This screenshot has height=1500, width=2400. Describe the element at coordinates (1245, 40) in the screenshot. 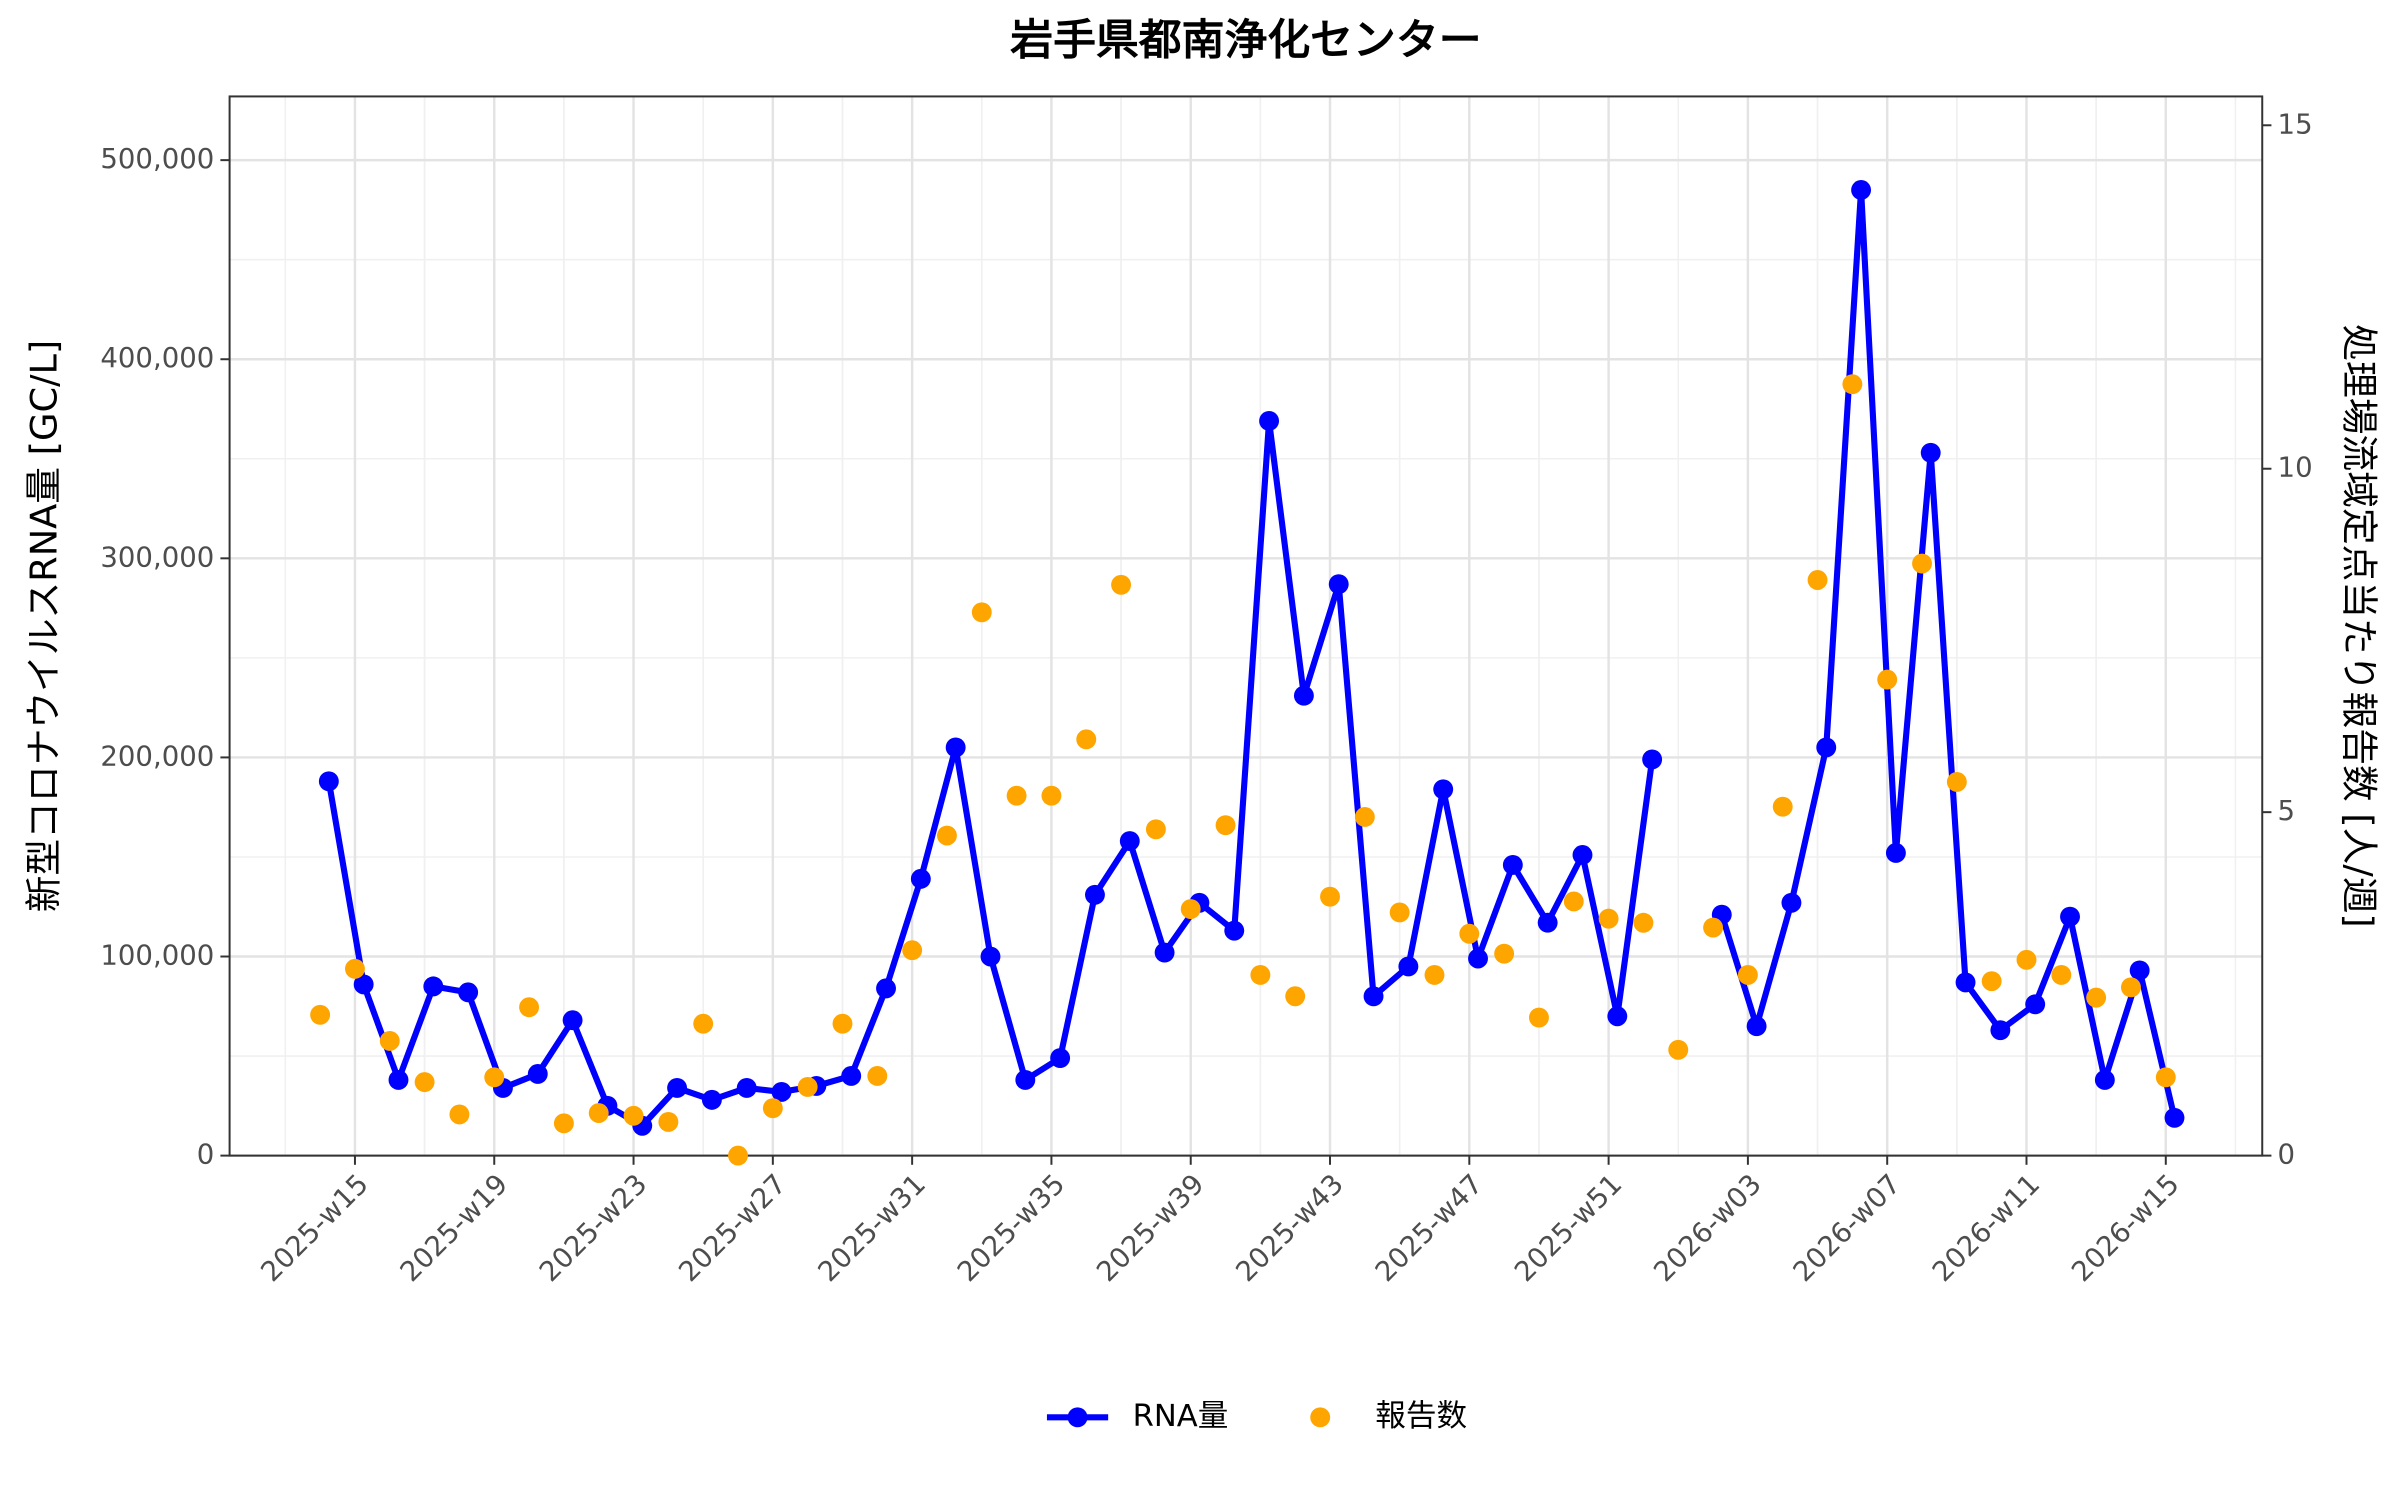

I see `chart-title: 岩手県都南浄化センター` at that location.